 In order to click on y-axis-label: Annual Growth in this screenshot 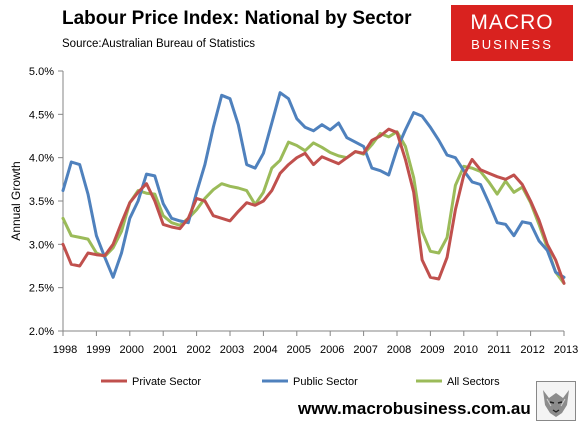, I will do `click(16, 200)`.